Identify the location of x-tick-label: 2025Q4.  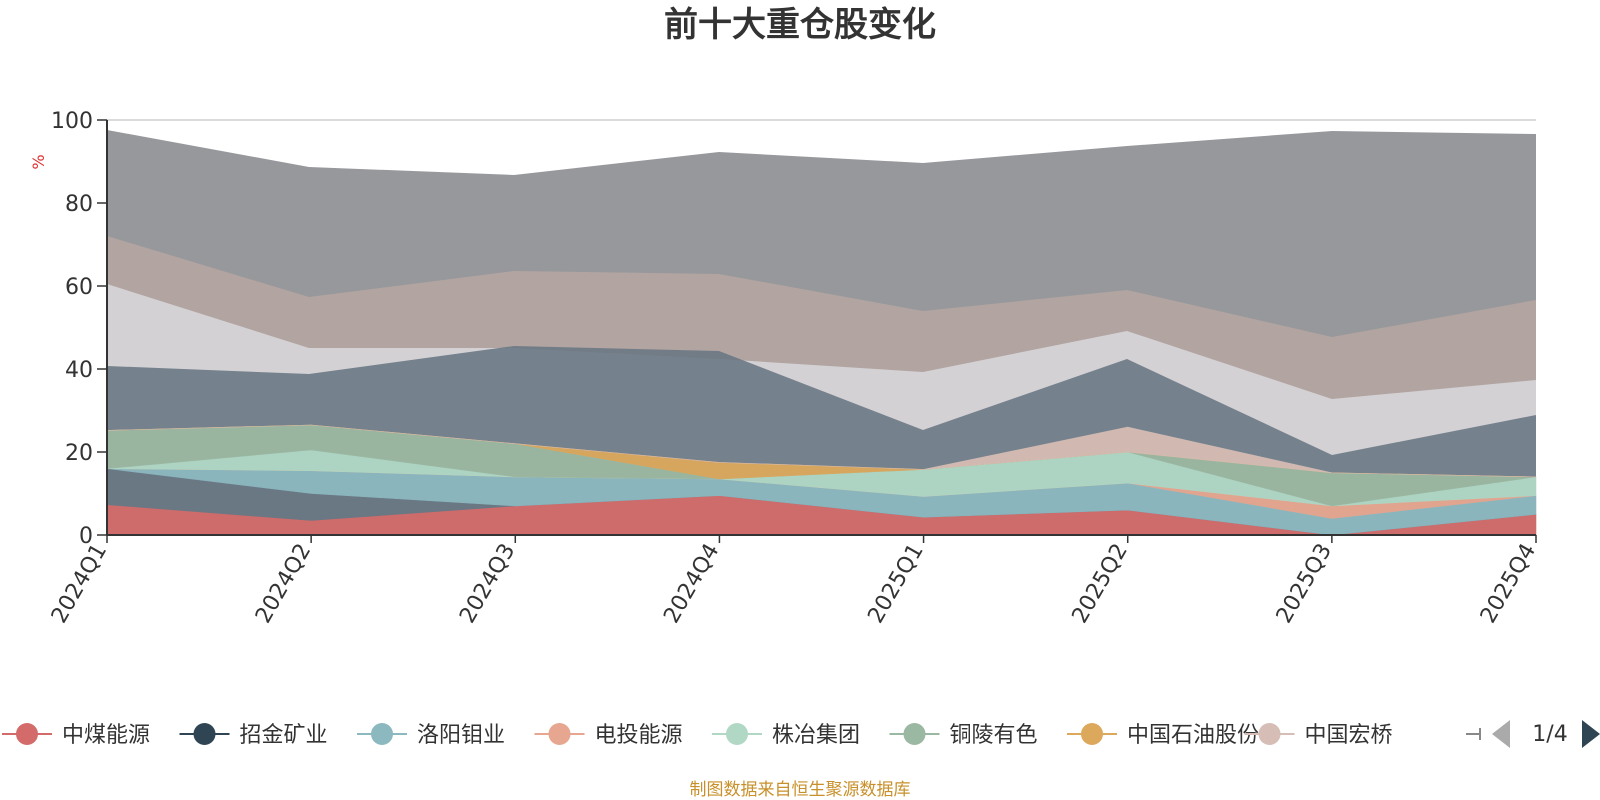
(1508, 584).